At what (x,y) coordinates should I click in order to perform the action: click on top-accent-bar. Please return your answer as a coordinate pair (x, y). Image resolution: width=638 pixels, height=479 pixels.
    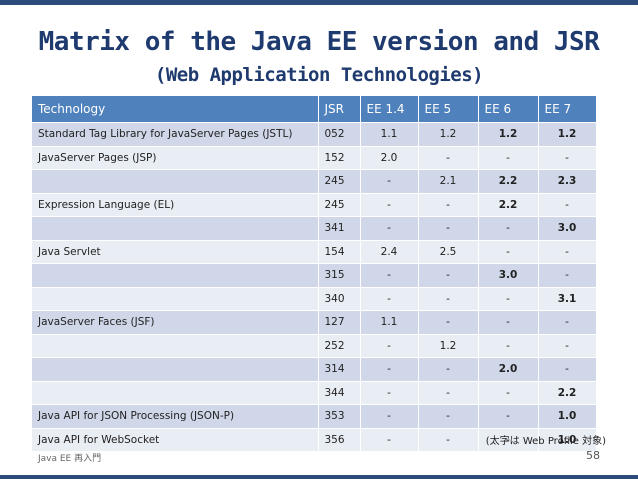
    Looking at the image, I should click on (319, 2).